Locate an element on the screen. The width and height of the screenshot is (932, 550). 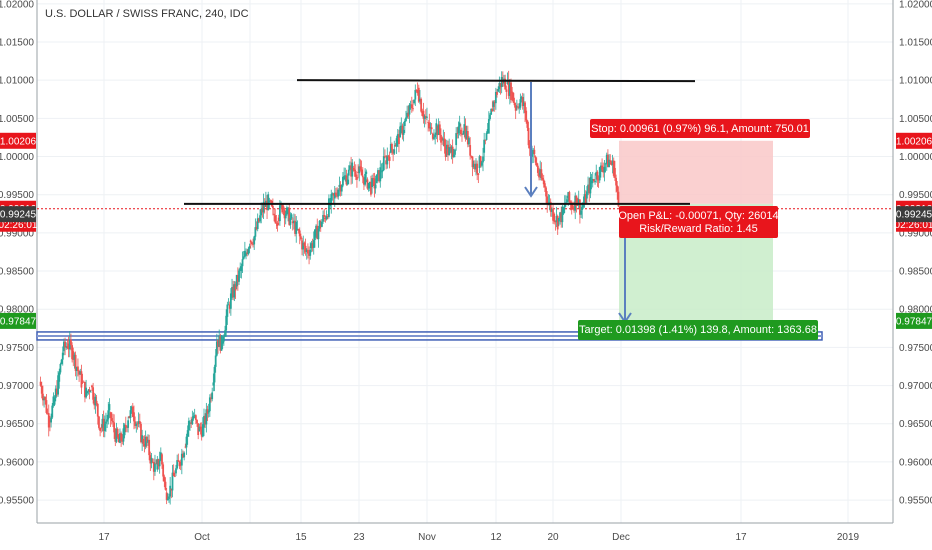
target-label-box is located at coordinates (698, 330).